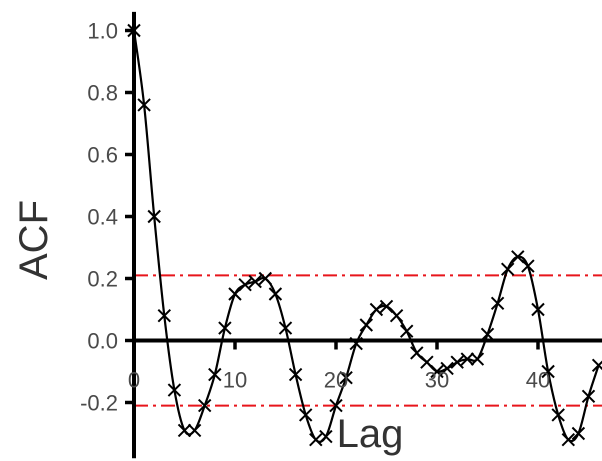 The height and width of the screenshot is (461, 602). I want to click on x-tick-label: 20, so click(336, 380).